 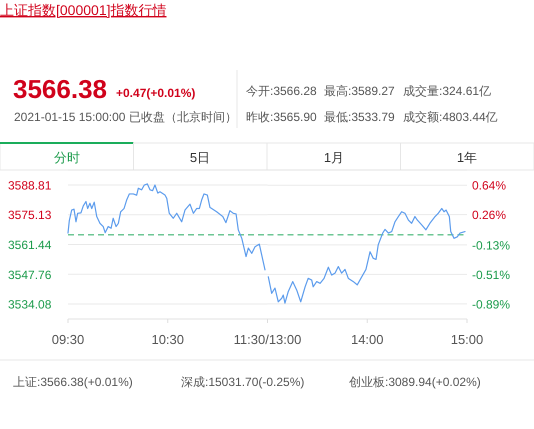 What do you see at coordinates (30, 215) in the screenshot?
I see `y-tick-label: 3575.13` at bounding box center [30, 215].